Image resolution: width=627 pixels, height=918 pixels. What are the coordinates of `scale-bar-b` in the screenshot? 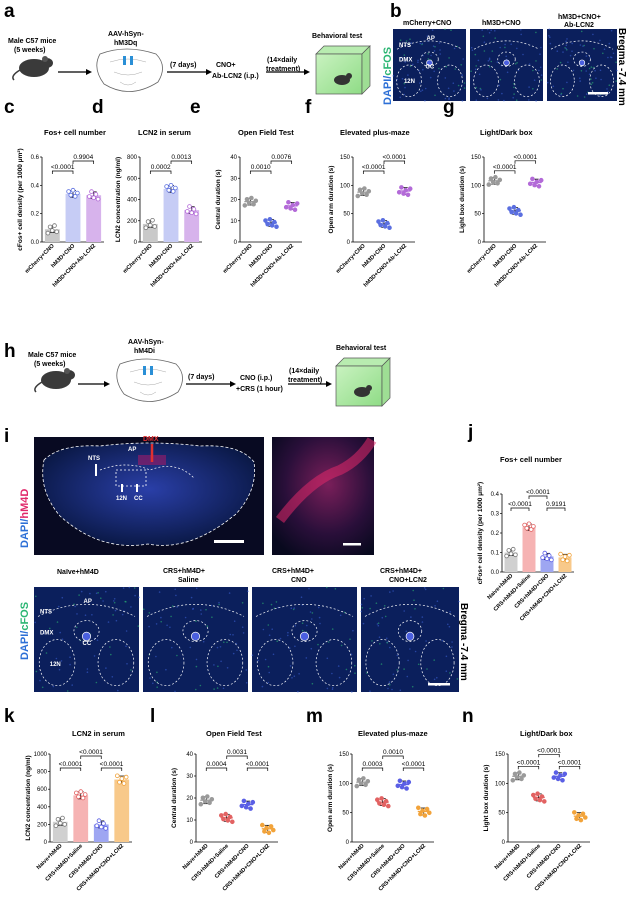 It's located at (598, 93).